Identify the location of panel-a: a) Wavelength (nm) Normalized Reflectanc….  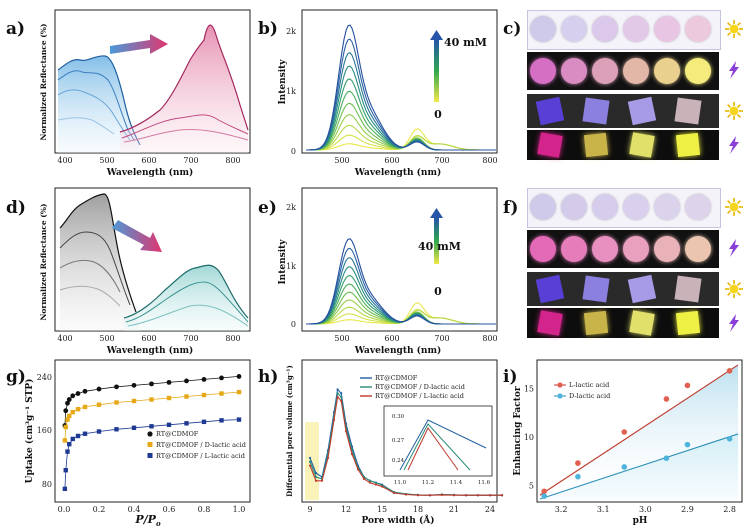
(128, 93).